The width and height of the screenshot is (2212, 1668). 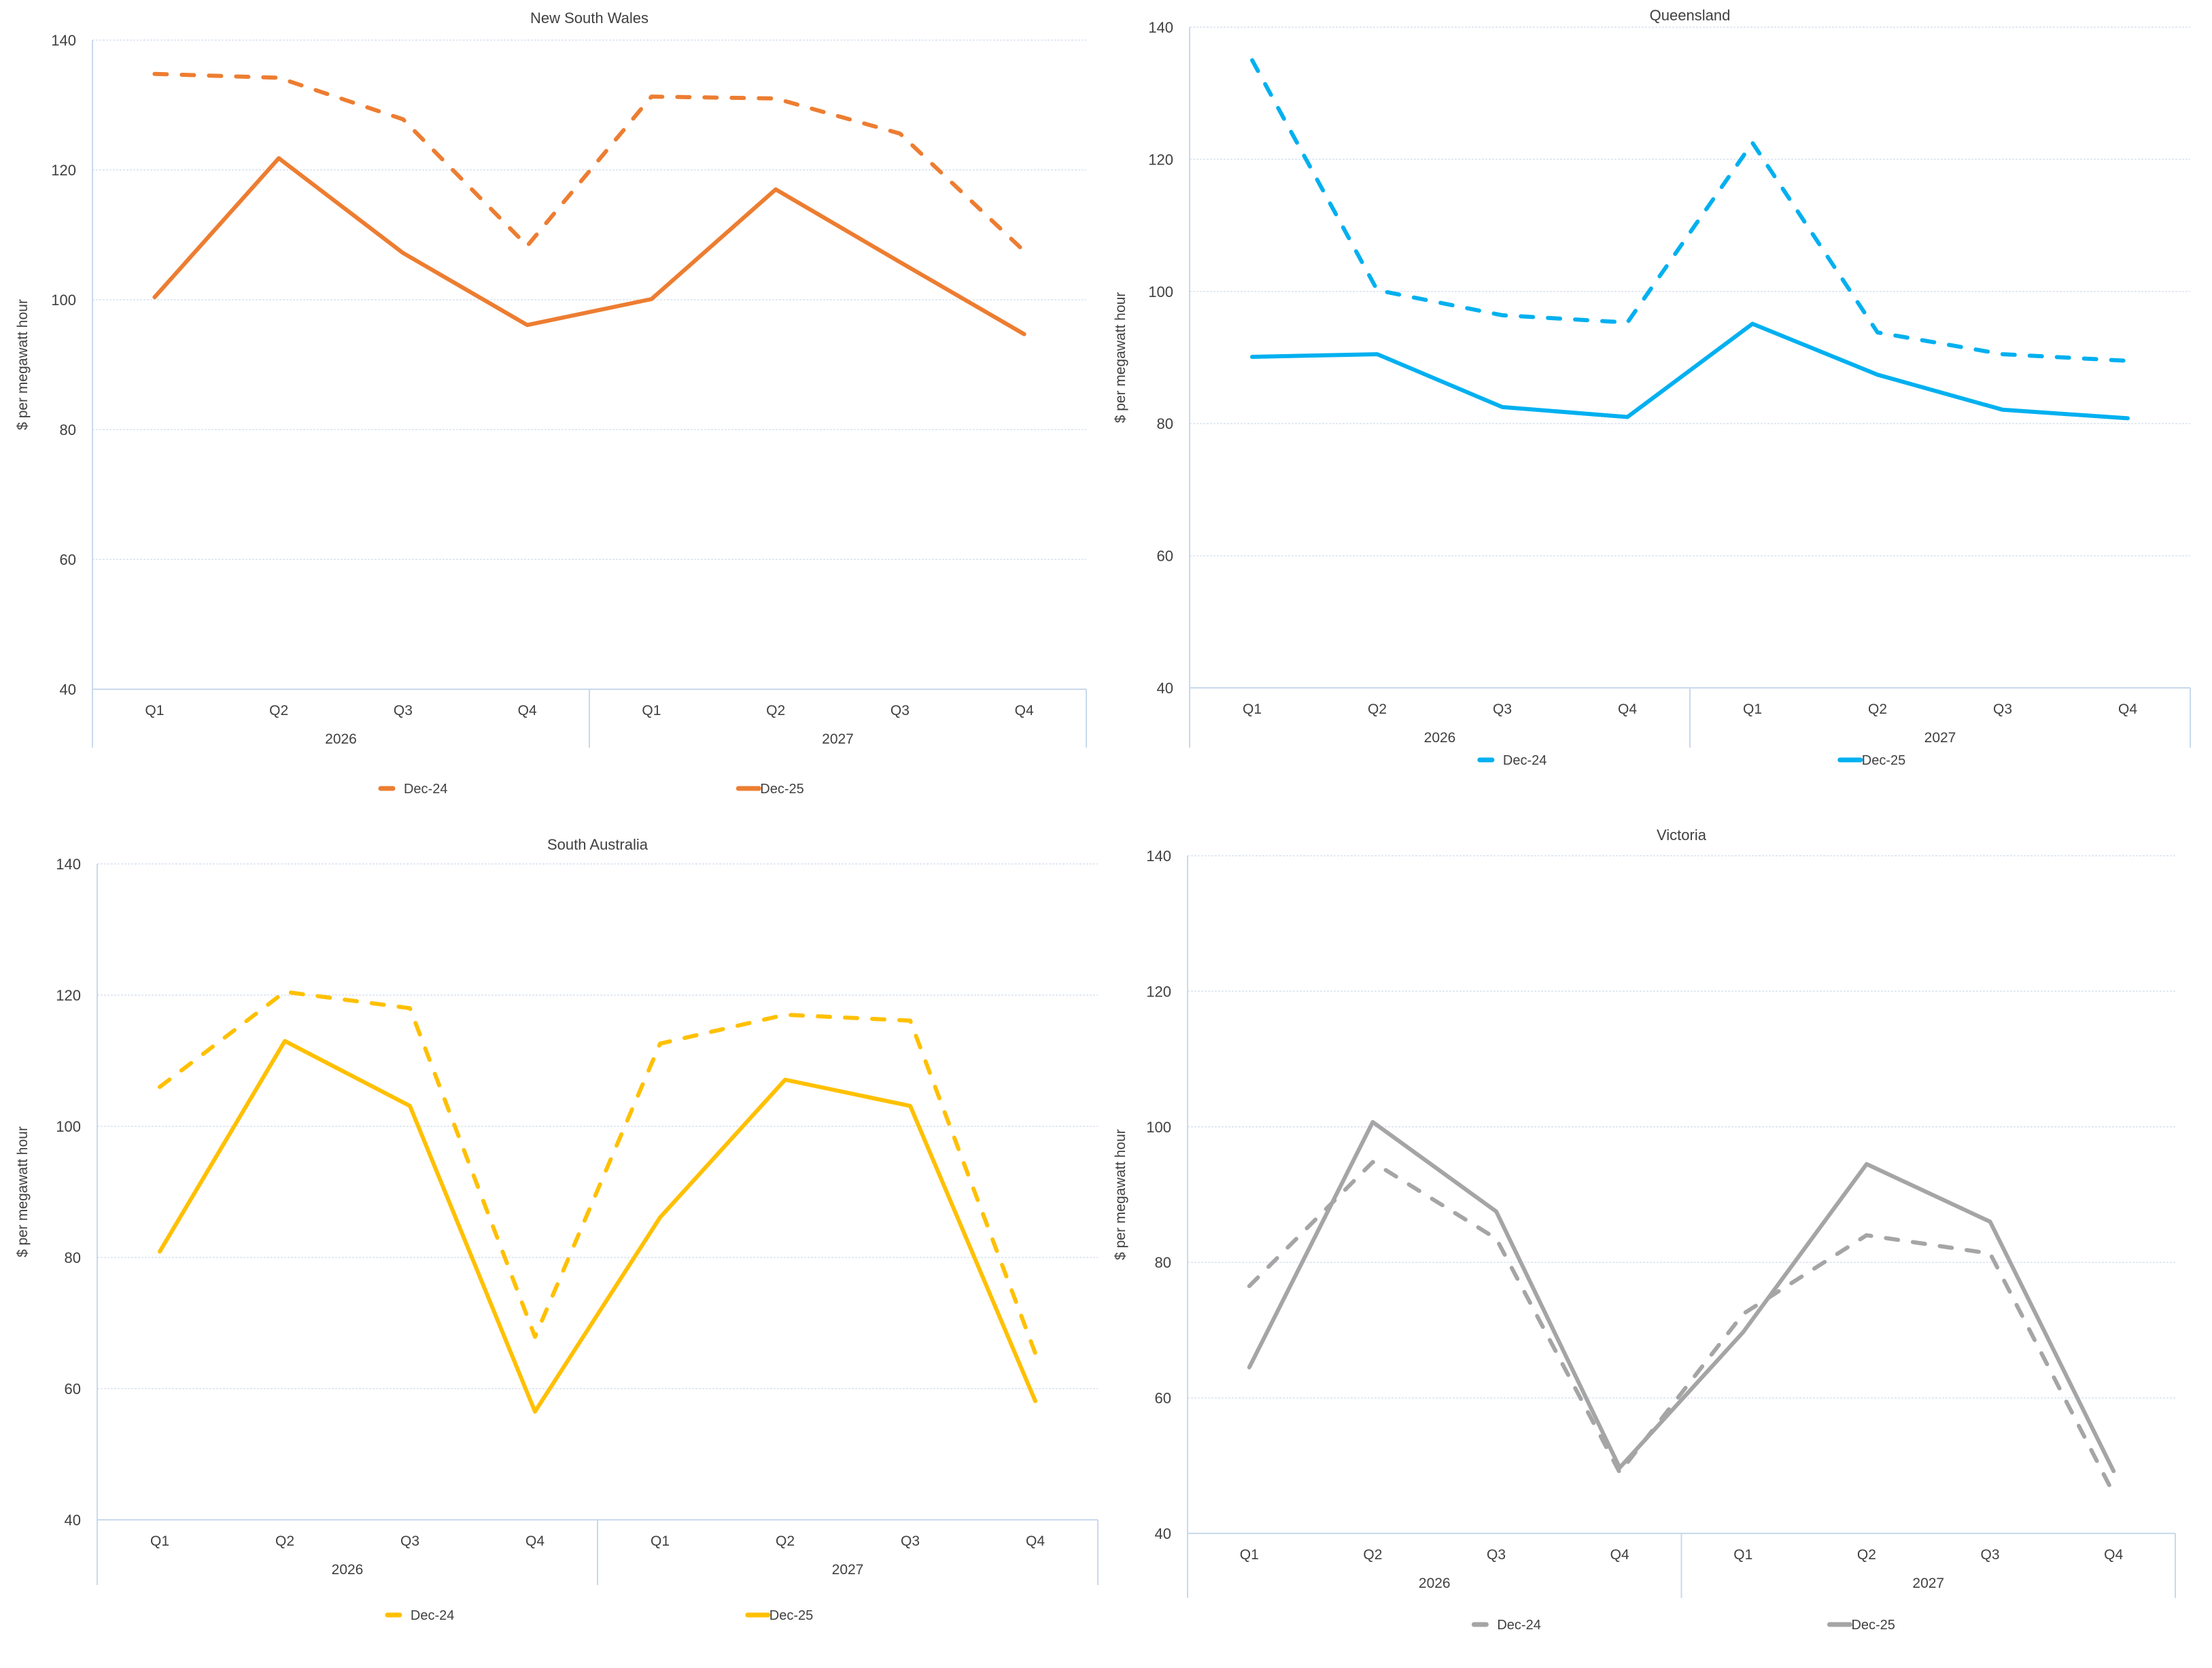 What do you see at coordinates (598, 844) in the screenshot?
I see `chart-title: South Australia` at bounding box center [598, 844].